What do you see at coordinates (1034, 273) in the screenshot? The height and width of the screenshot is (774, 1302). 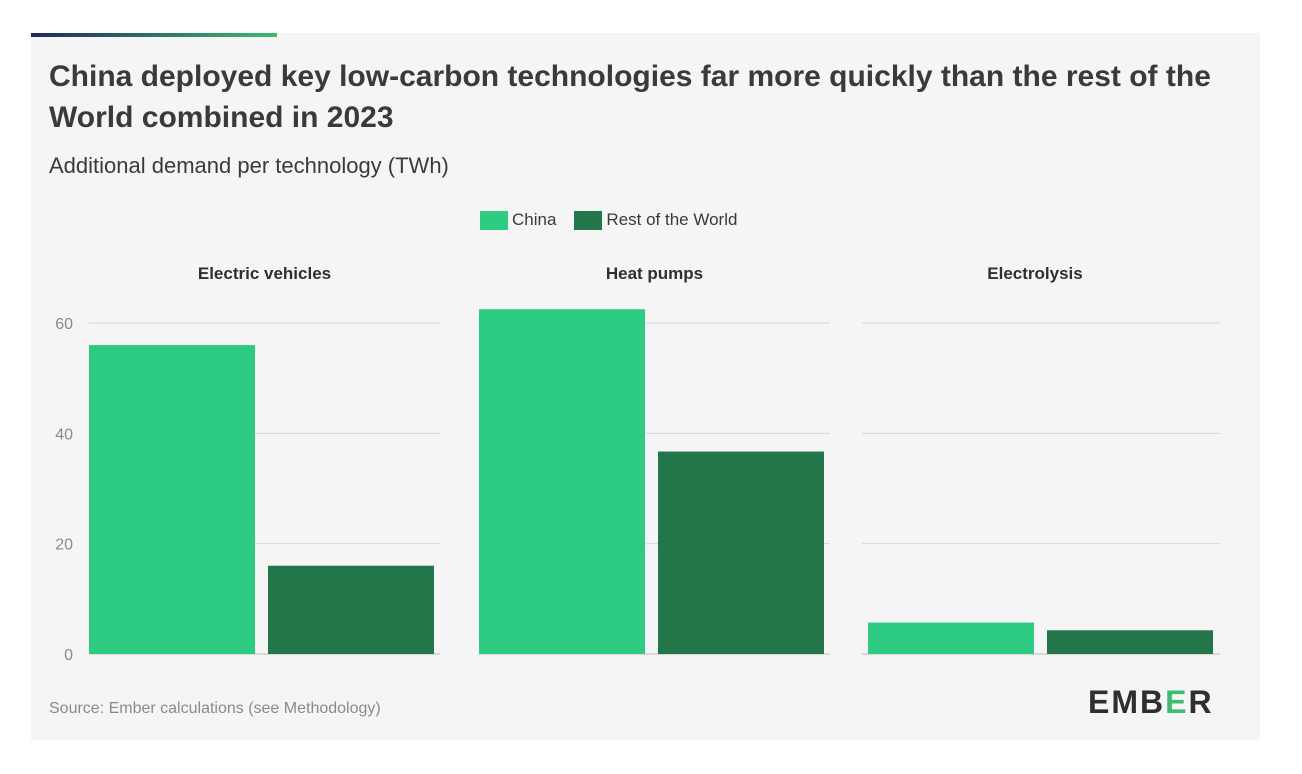 I see `panel-title: Electrolysis` at bounding box center [1034, 273].